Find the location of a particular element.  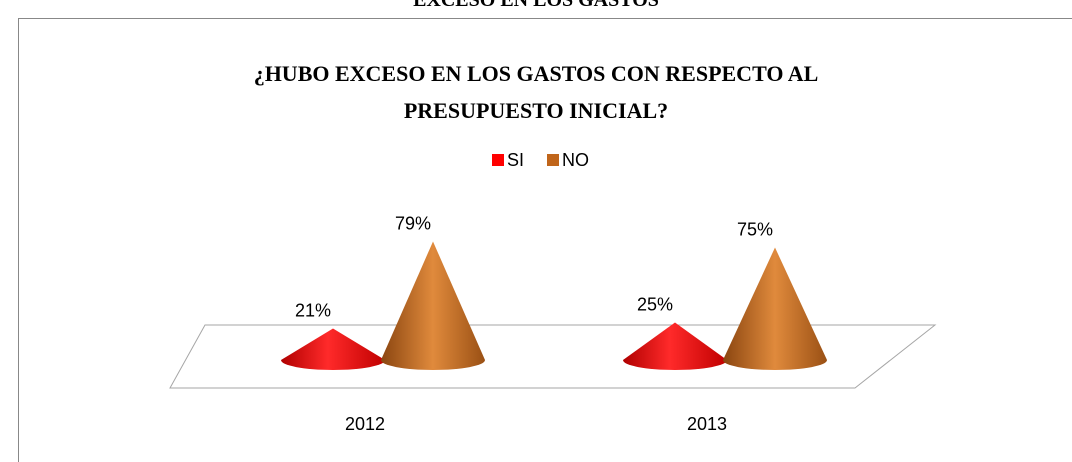

page-heading: EXCESO EN LOS GASTOS is located at coordinates (536, 5).